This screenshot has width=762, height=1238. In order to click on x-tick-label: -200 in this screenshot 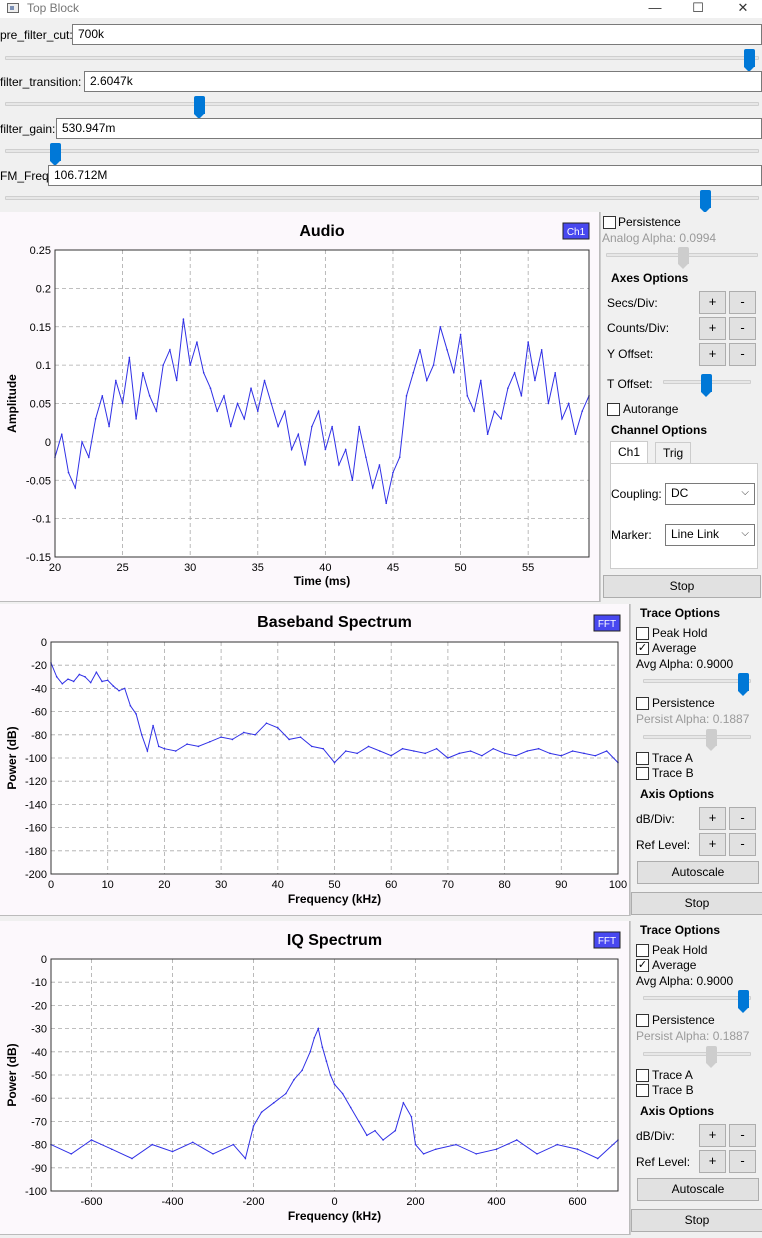, I will do `click(253, 1202)`.